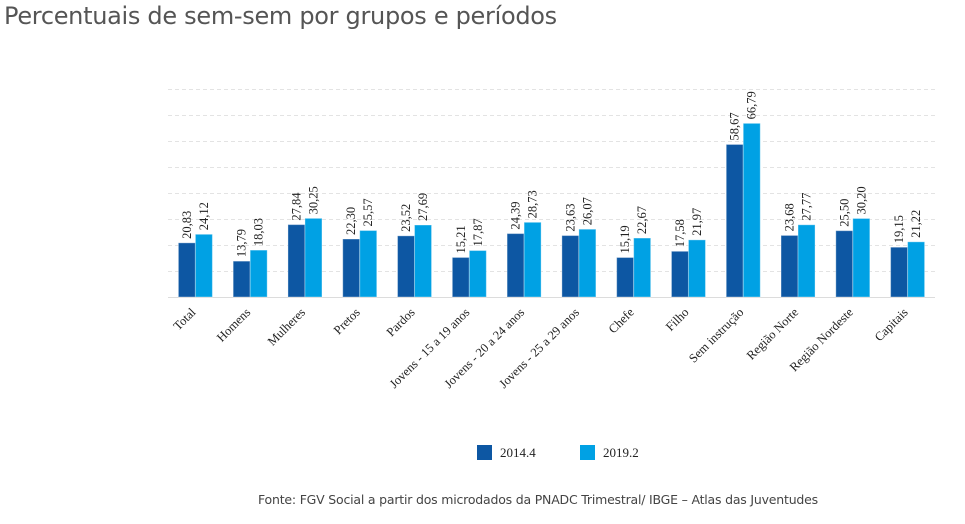 The image size is (965, 524). What do you see at coordinates (680, 233) in the screenshot?
I see `data-label: 17,58` at bounding box center [680, 233].